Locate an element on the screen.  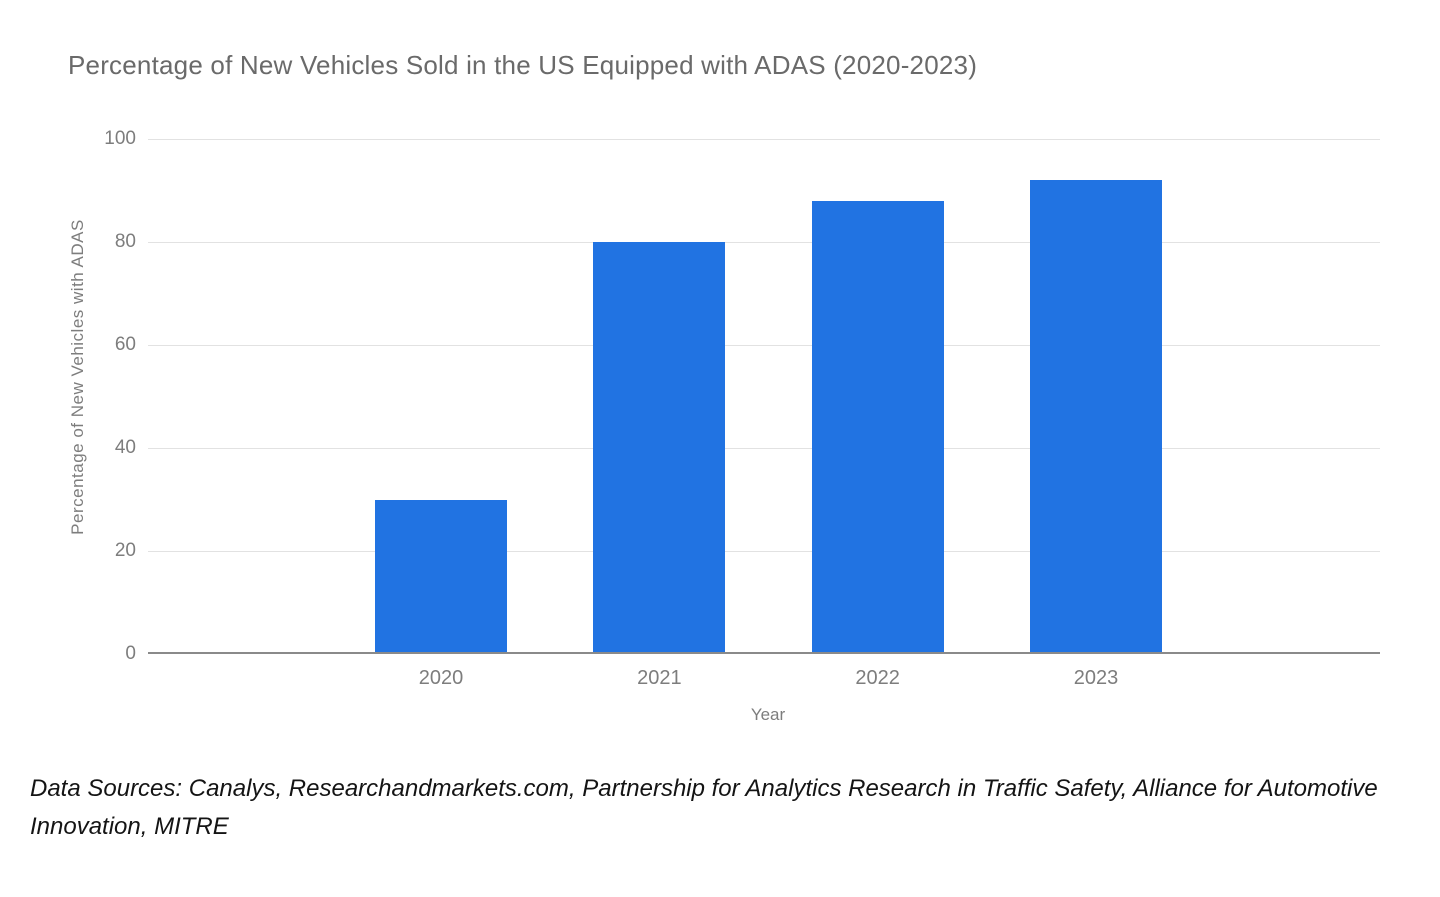
bar-2022 is located at coordinates (877, 427).